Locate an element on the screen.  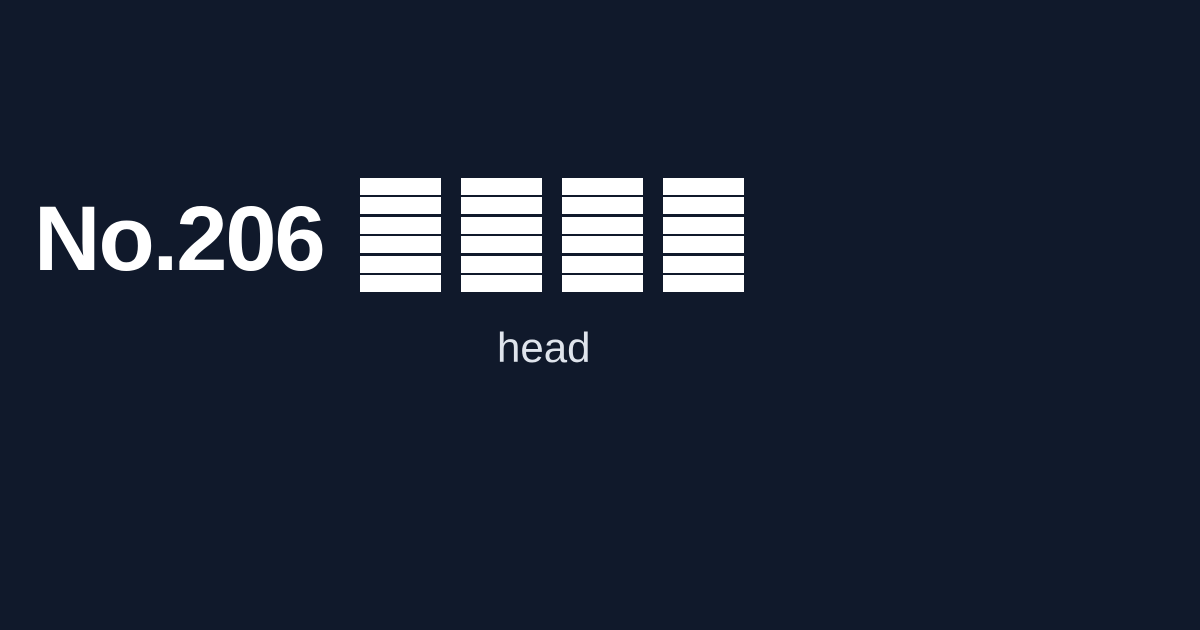
item-number: No.206 is located at coordinates (180, 239).